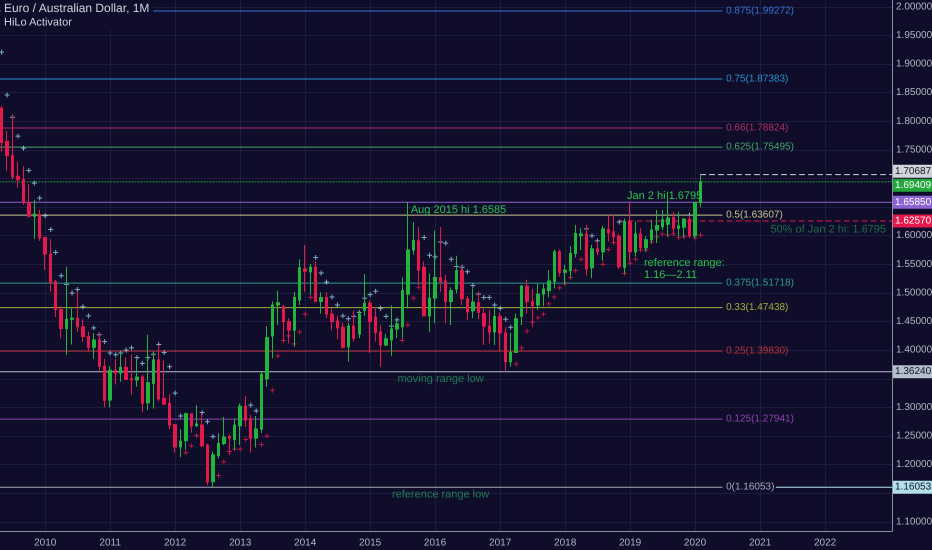 The image size is (932, 550). What do you see at coordinates (760, 11) in the screenshot?
I see `series-label: 0.875(1.99272)` at bounding box center [760, 11].